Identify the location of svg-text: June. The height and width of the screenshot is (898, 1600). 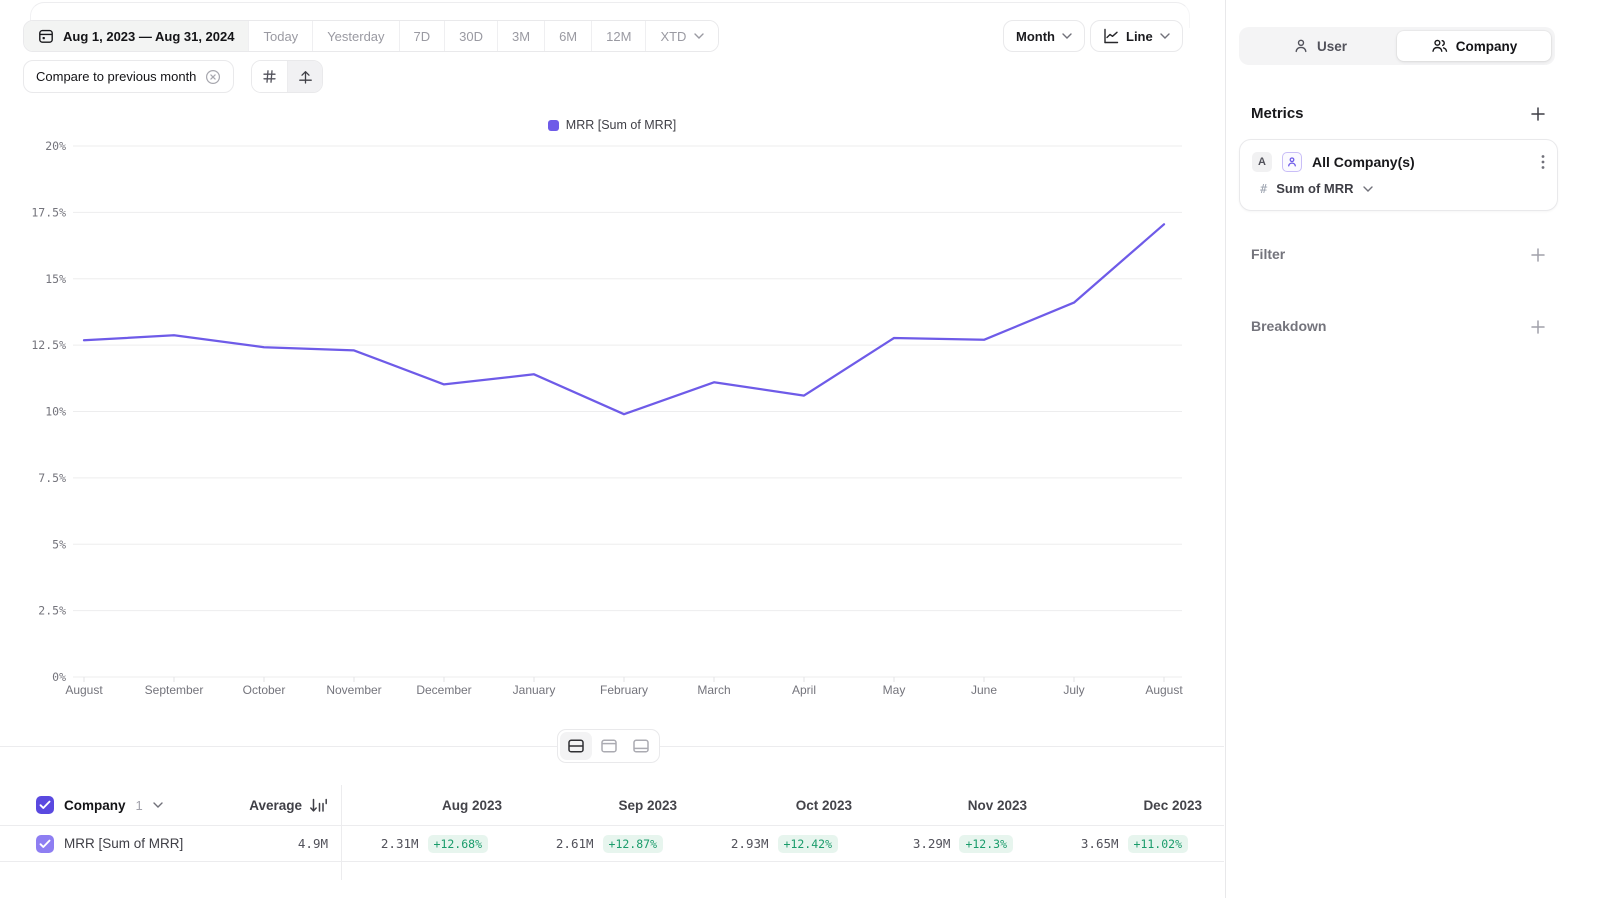
(984, 690).